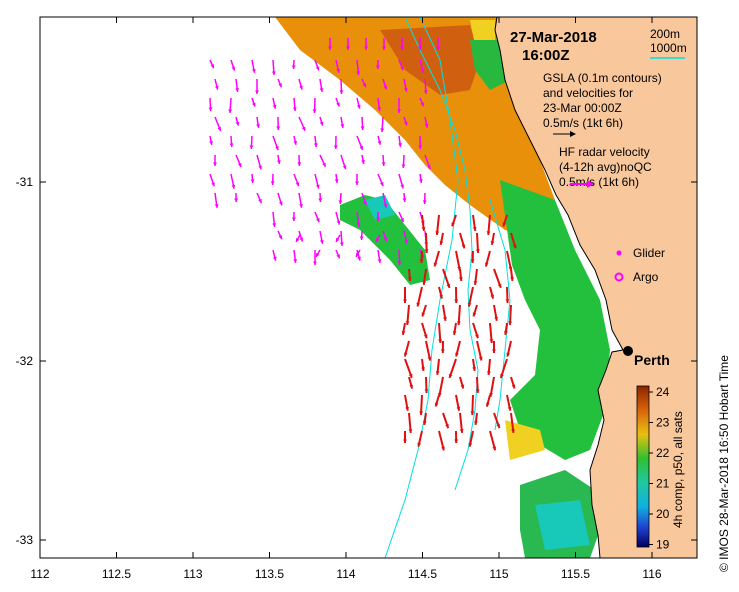  I want to click on x-tick-label: 115, so click(498, 574).